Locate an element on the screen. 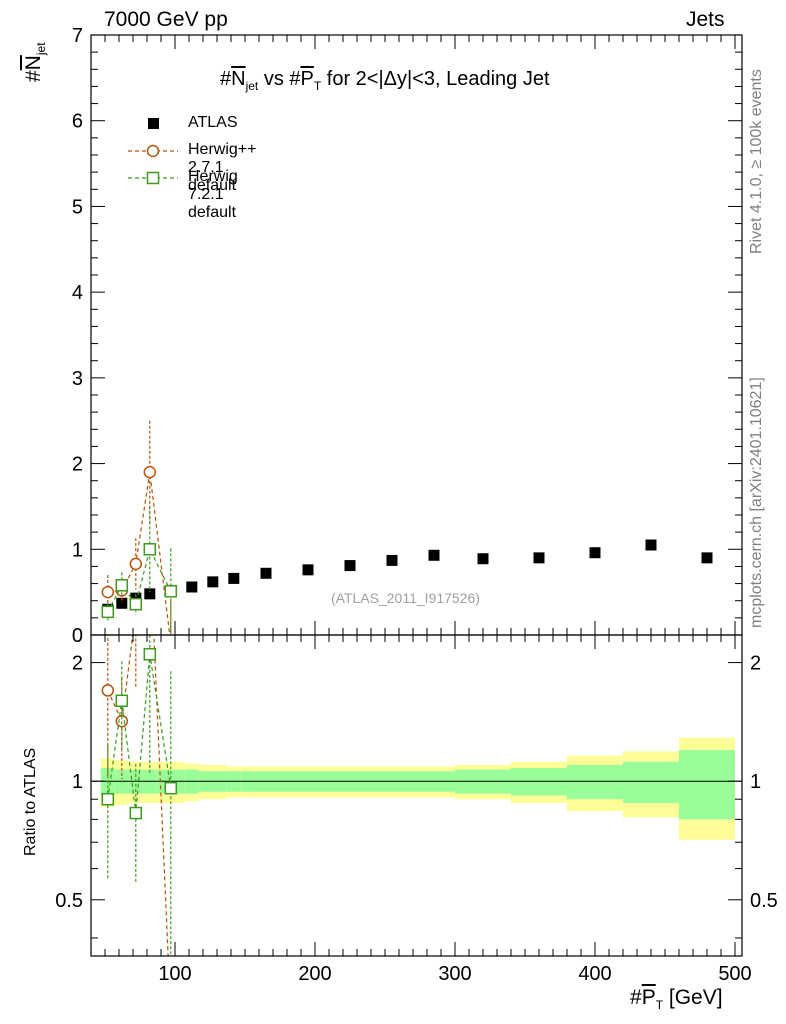 The image size is (786, 1024). ratio-uncertainty-bands is located at coordinates (417, 788).